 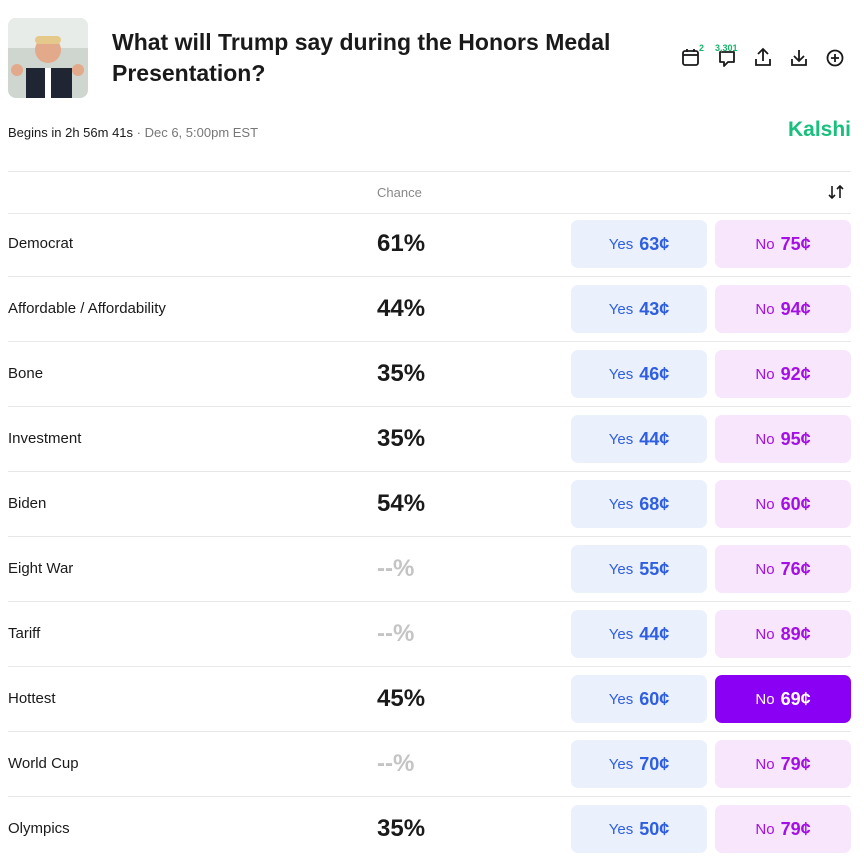 What do you see at coordinates (32, 698) in the screenshot?
I see `outcome-name: Hottest` at bounding box center [32, 698].